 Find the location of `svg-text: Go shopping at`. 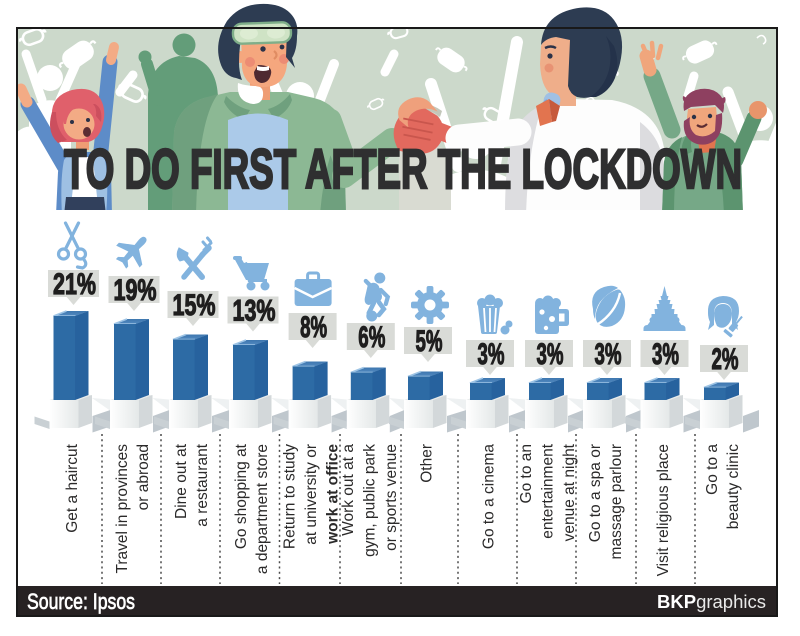

svg-text: Go shopping at is located at coordinates (241, 496).